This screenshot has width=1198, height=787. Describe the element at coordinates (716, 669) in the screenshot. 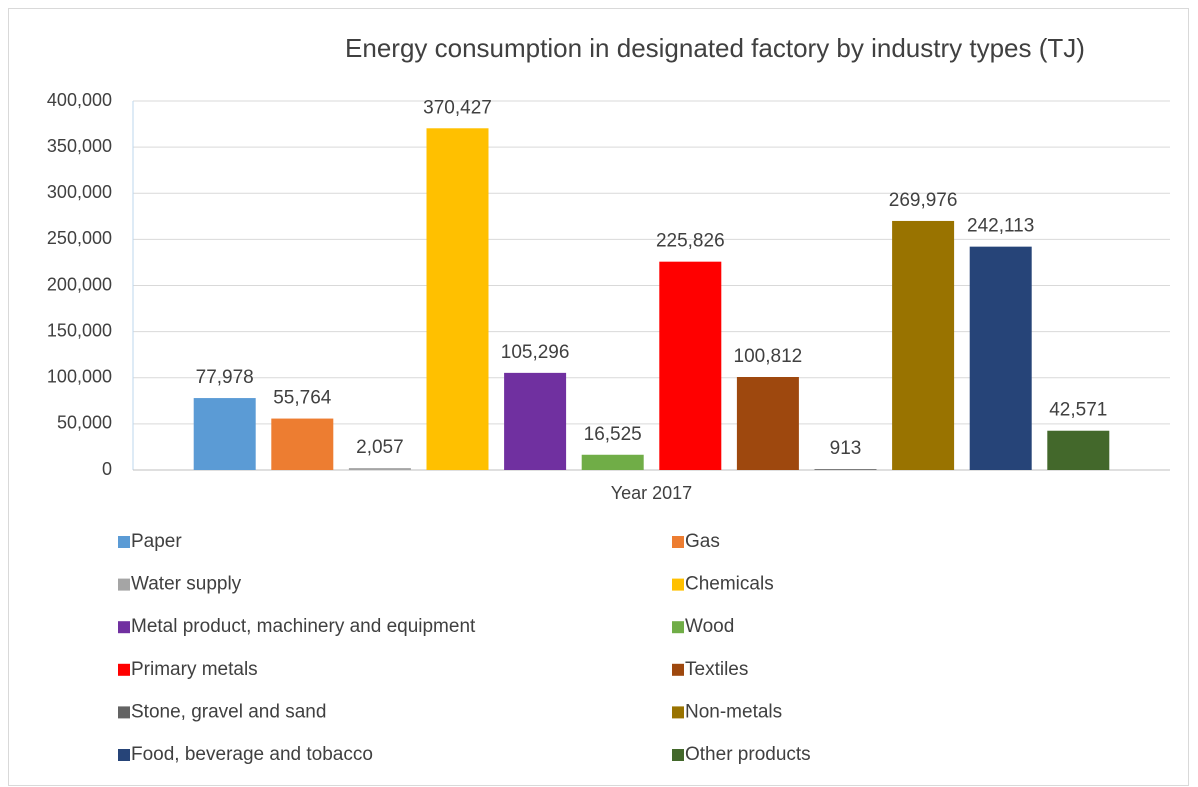

I see `legend-label: Textiles` at that location.